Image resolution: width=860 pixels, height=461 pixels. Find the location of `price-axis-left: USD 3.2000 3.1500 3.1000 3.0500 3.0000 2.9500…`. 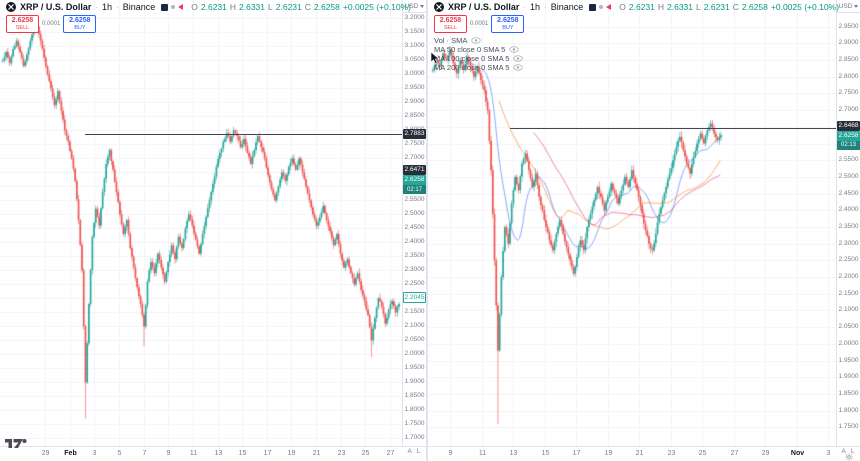

price-axis-left: USD 3.2000 3.1500 3.1000 3.0500 3.0000 2.9500… is located at coordinates (414, 223).